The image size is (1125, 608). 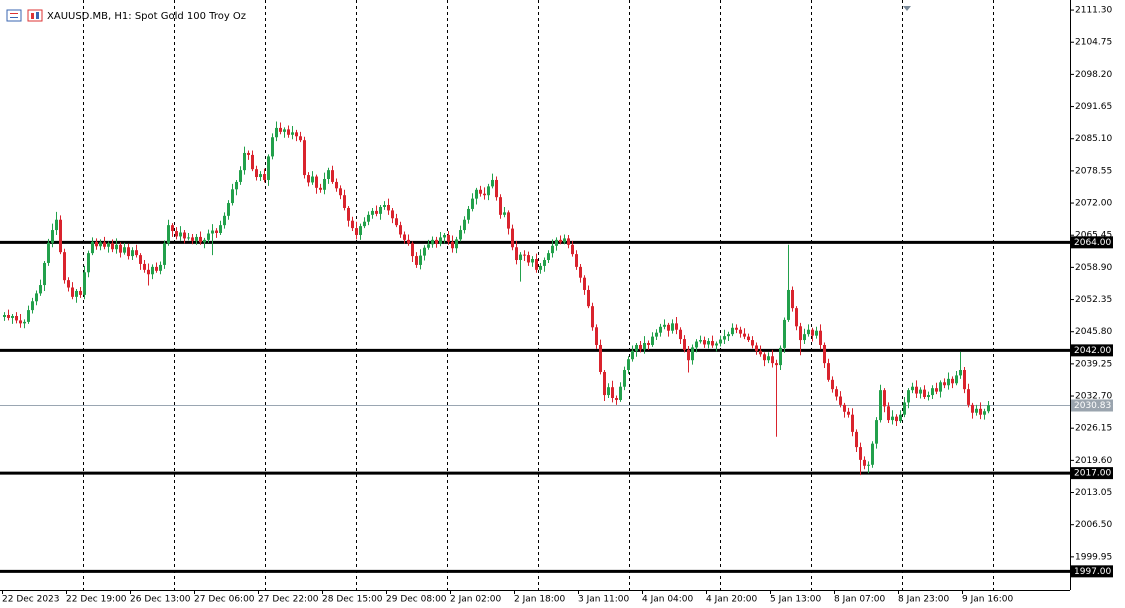 What do you see at coordinates (146, 16) in the screenshot?
I see `chart-title: XAUUSD.MB, H1: Spot Gold 100 Troy Oz` at bounding box center [146, 16].